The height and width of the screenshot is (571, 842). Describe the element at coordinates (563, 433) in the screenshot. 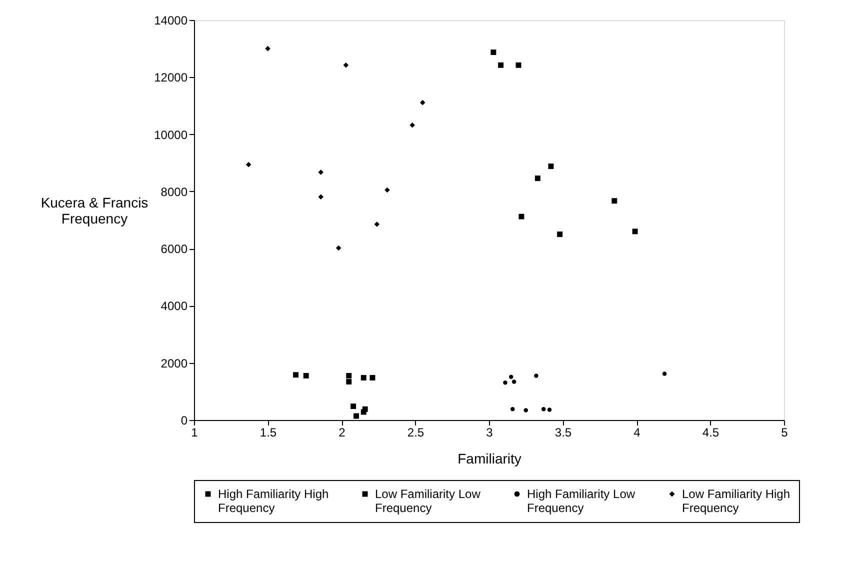

I see `x-tick-label: 3.5` at that location.